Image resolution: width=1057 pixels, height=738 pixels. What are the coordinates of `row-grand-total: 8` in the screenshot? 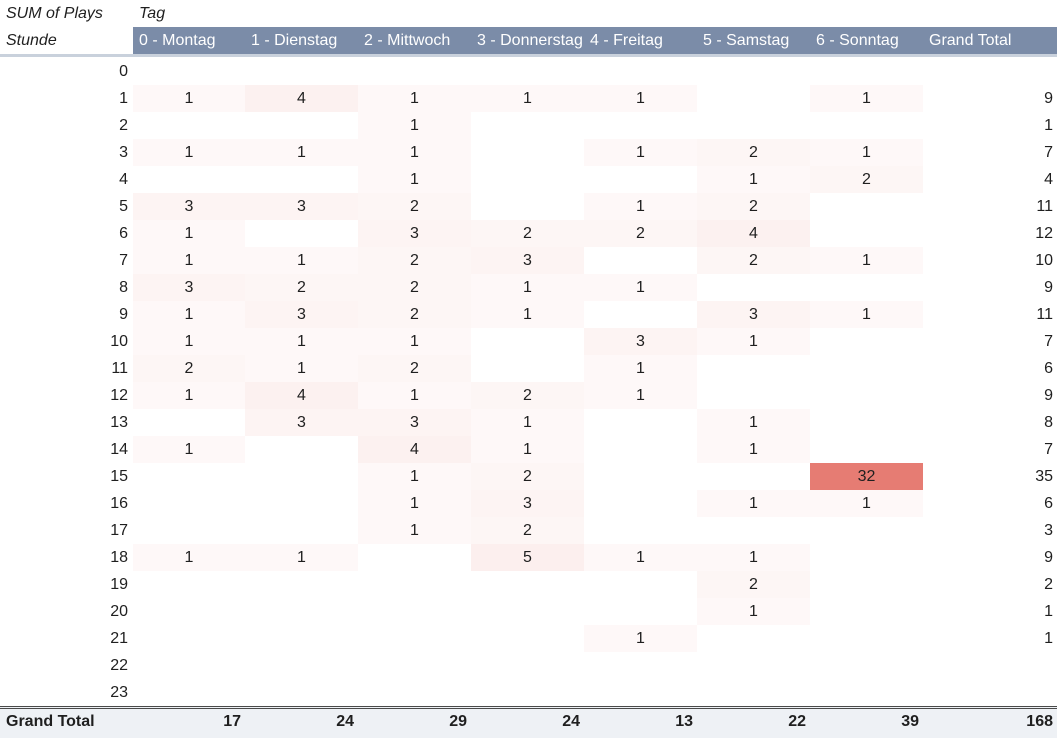 It's located at (1048, 422).